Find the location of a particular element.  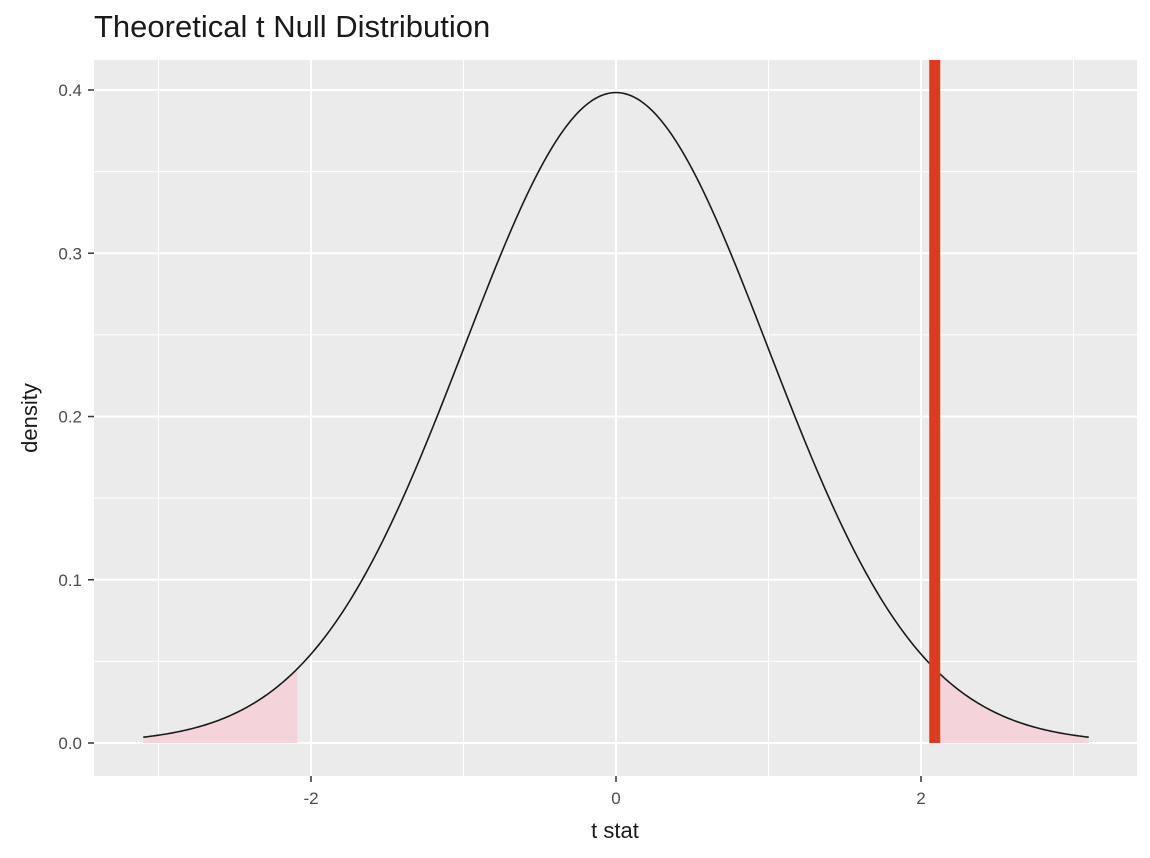

x-axis: -2 0 2 is located at coordinates (614, 792).